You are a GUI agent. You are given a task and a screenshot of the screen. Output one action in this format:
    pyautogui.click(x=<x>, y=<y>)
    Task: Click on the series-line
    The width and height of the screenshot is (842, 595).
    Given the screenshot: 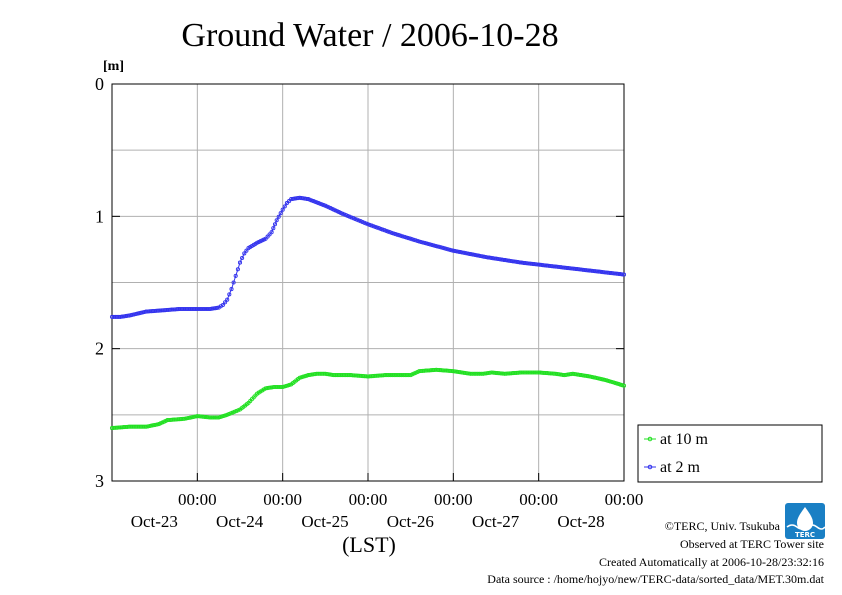 What is the action you would take?
    pyautogui.click(x=368, y=257)
    